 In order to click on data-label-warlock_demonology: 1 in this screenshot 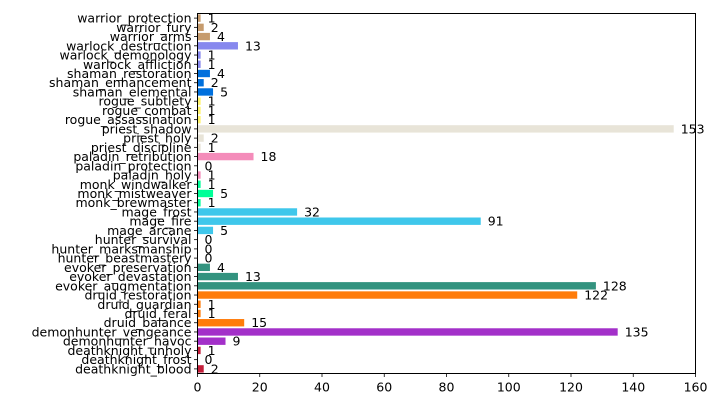, I will do `click(212, 55)`.